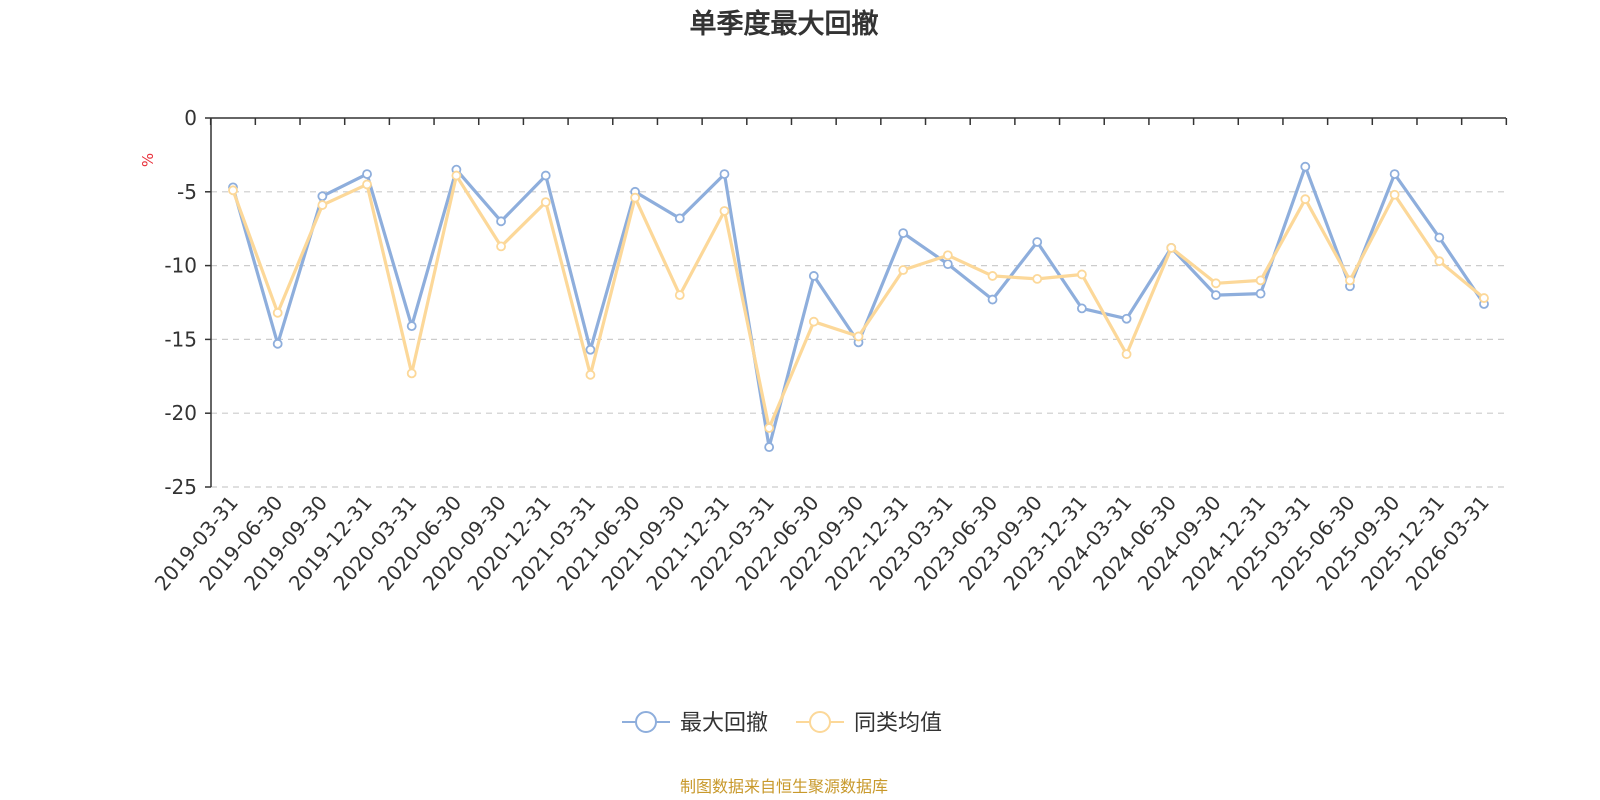  Describe the element at coordinates (187, 192) in the screenshot. I see `y-tick-label: -5` at that location.